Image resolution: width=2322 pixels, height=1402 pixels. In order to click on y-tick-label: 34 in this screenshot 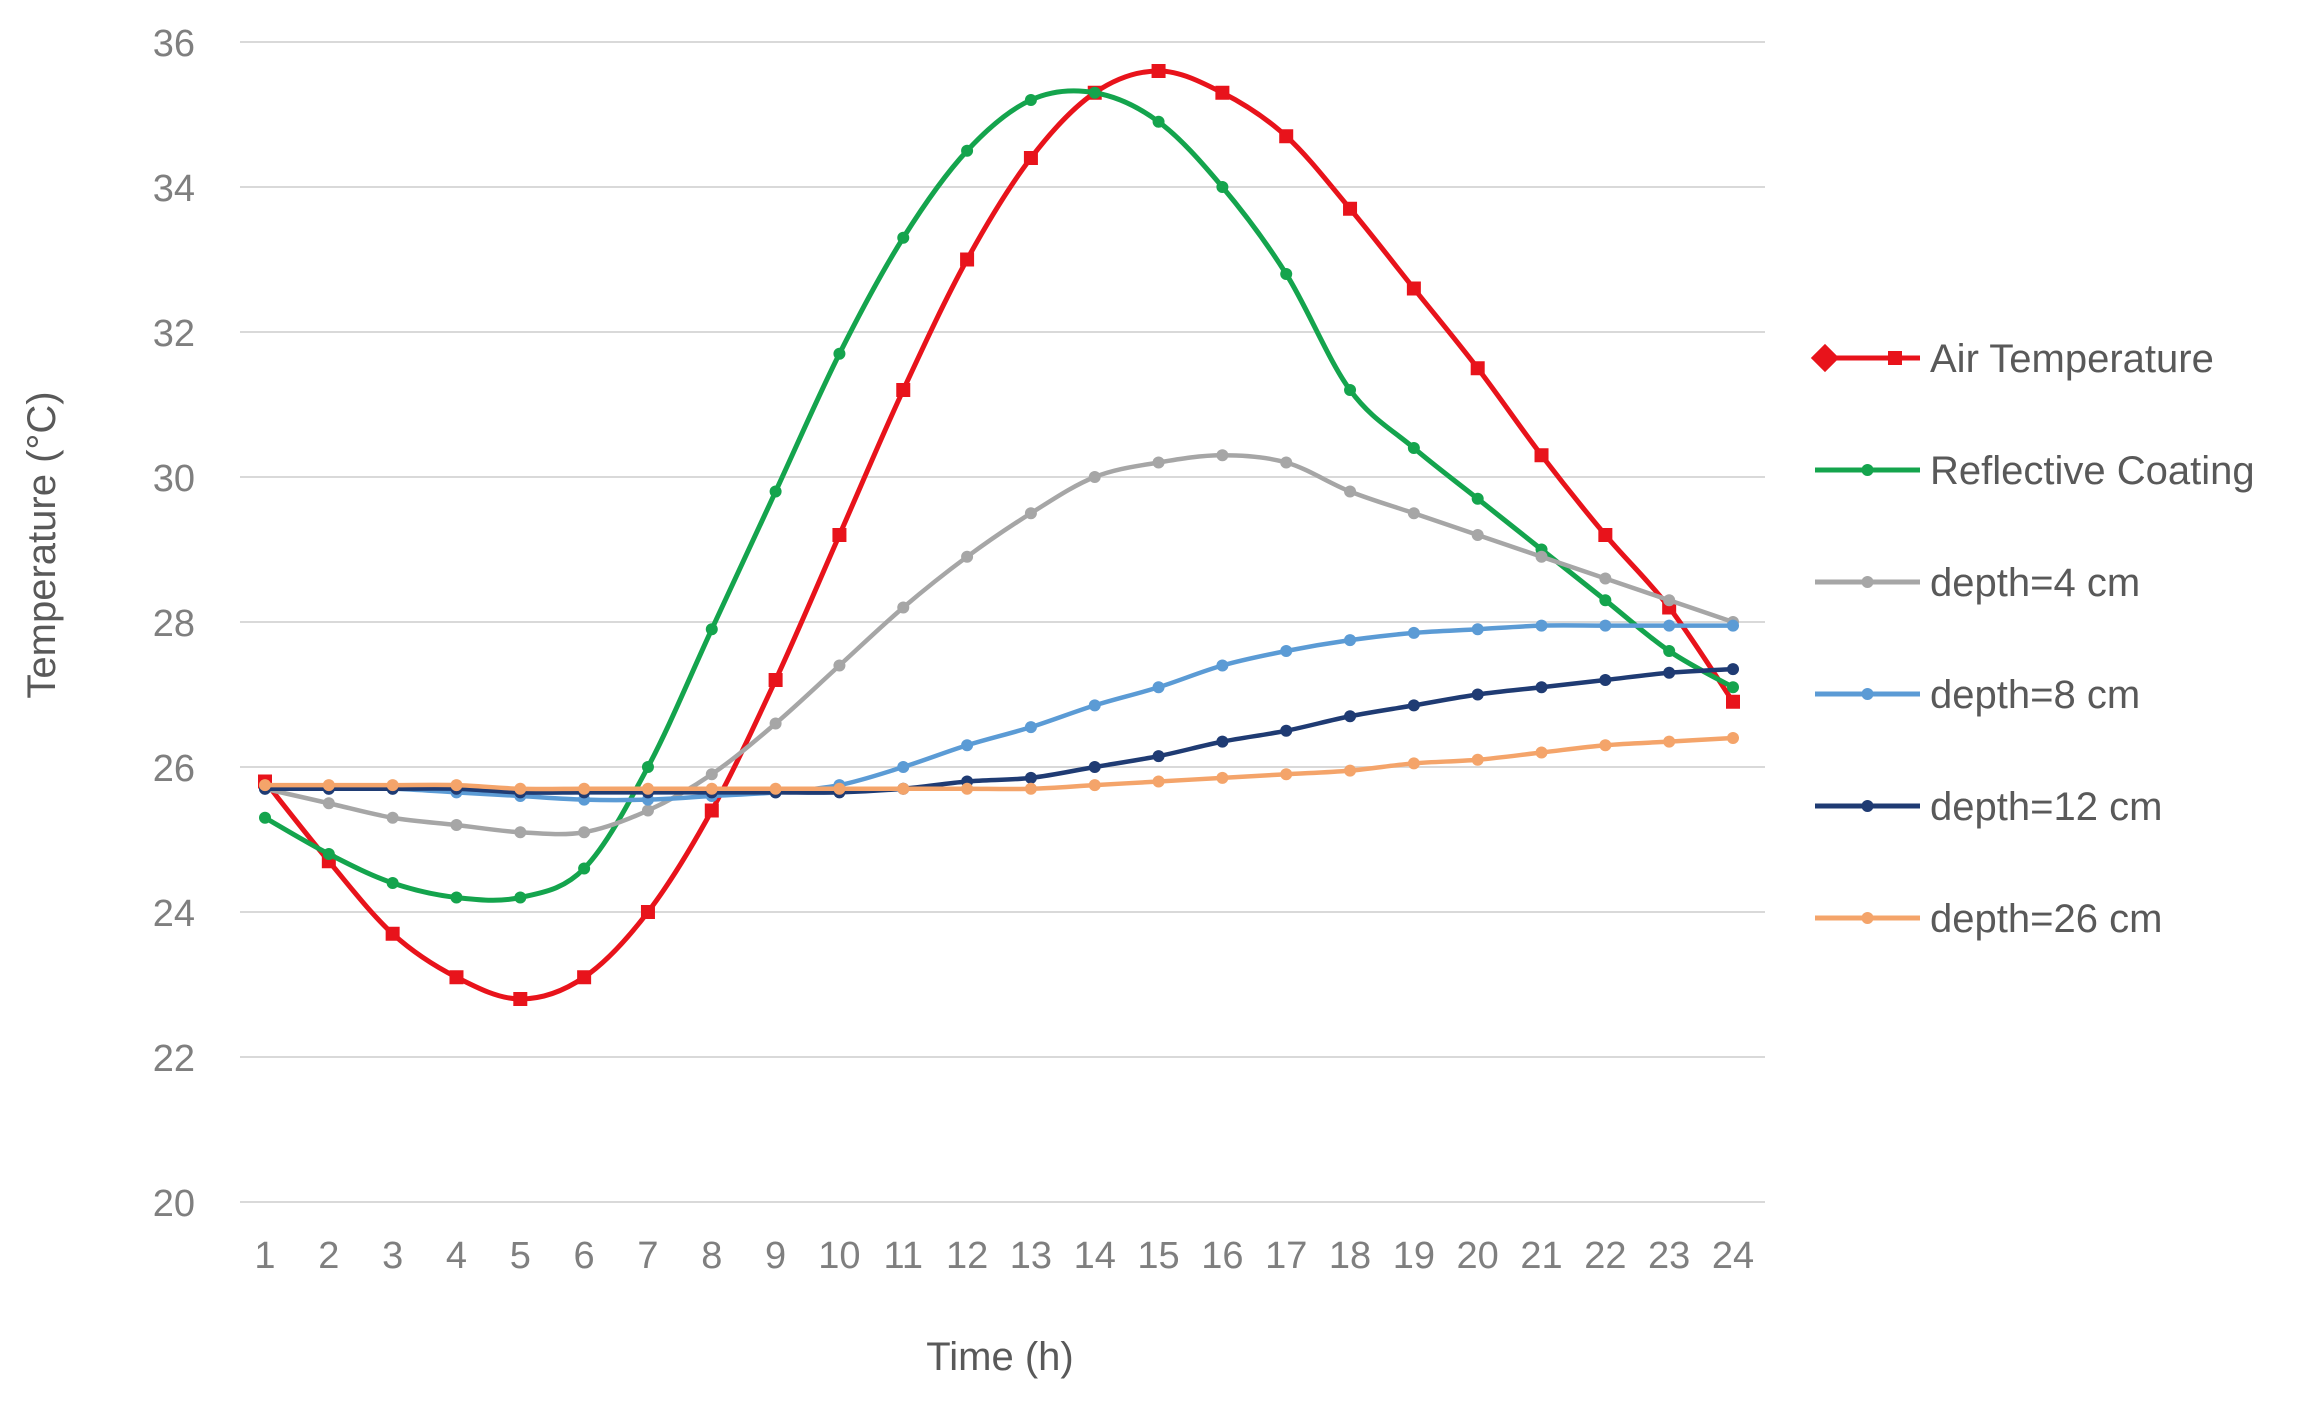, I will do `click(174, 189)`.